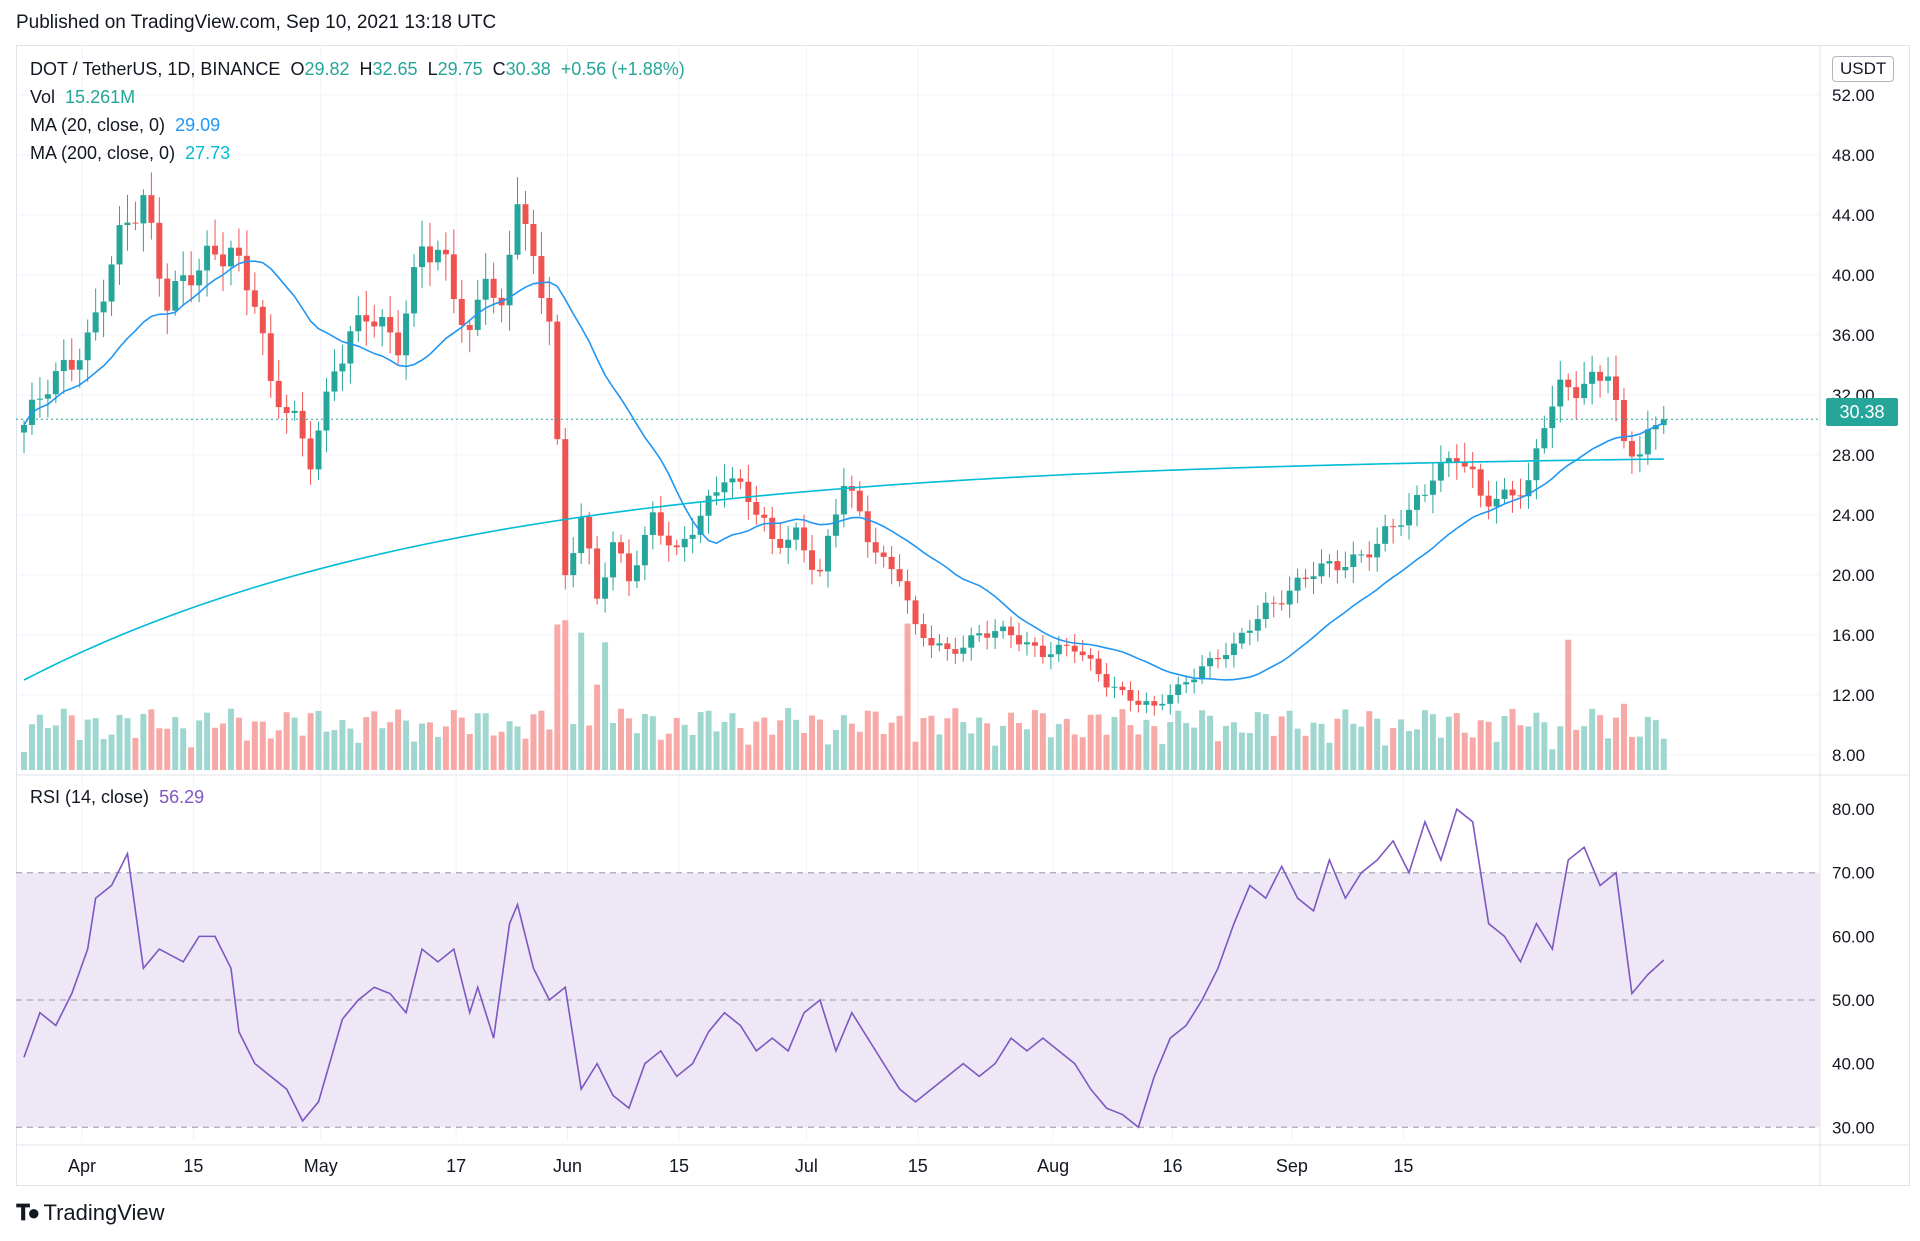 Image resolution: width=1920 pixels, height=1241 pixels. I want to click on symbol-label: DOT / TetherUS, 1D, BINANCE, so click(155, 69).